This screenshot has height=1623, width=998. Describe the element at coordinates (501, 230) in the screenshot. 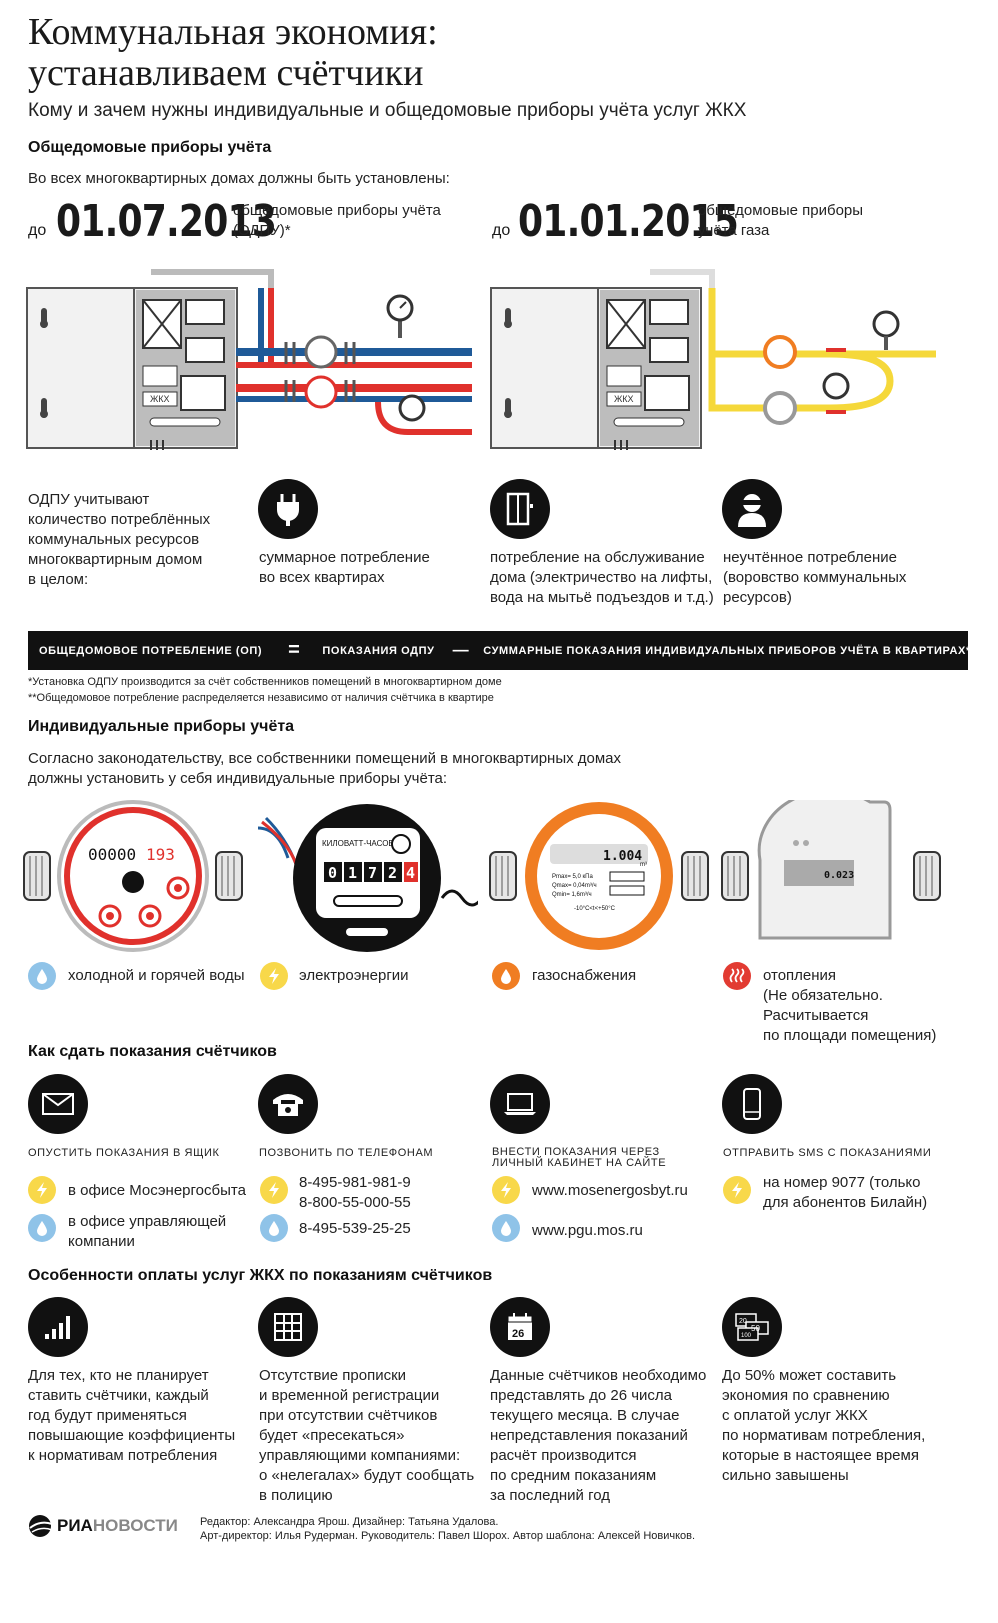

I see `deadline2-prefix: до` at that location.